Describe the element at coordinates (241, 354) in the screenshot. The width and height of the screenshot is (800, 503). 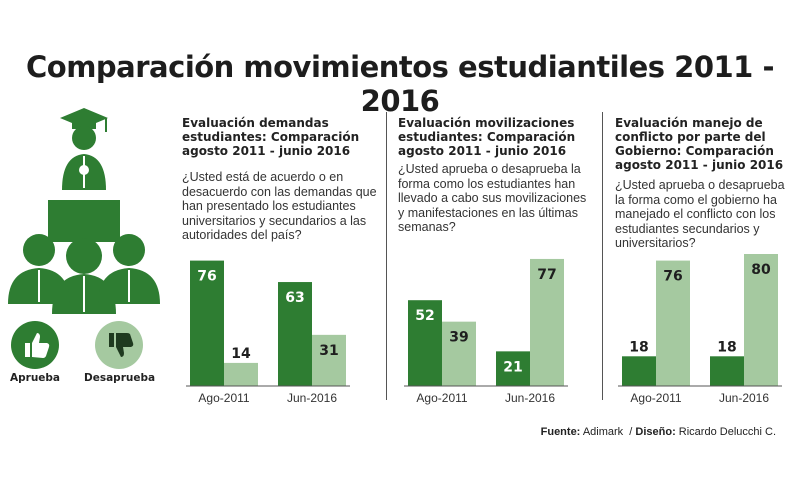
I see `bar-value-label: 14` at that location.